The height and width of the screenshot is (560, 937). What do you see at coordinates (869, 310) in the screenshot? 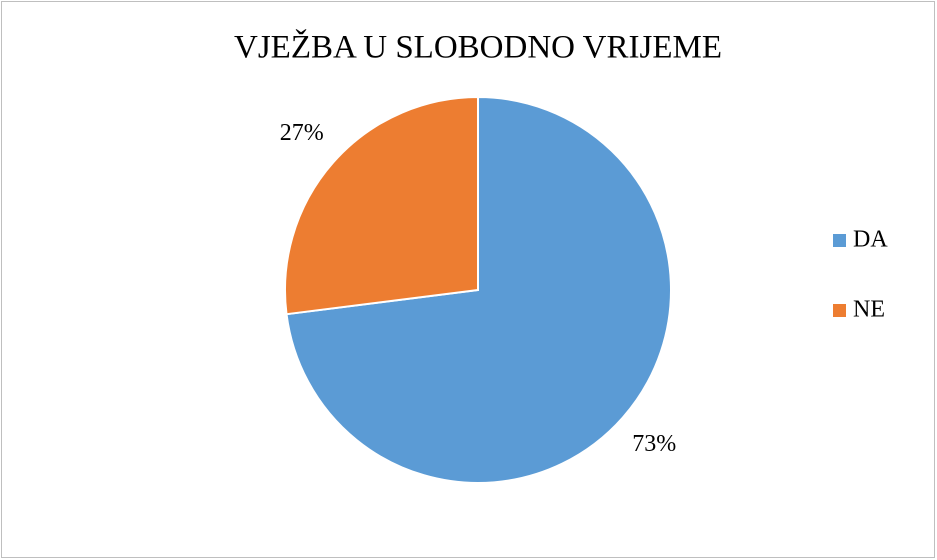
I see `legend-label: NE` at bounding box center [869, 310].